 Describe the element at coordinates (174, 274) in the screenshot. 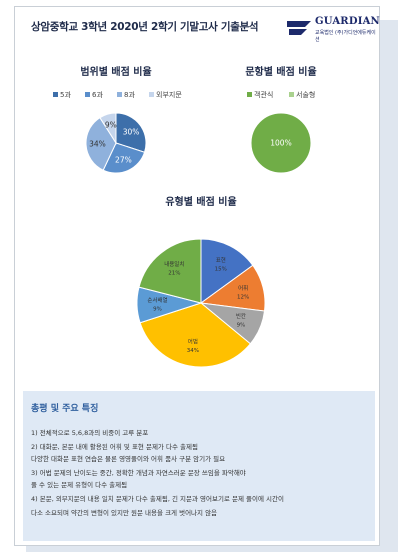

I see `data-label: 21%` at that location.